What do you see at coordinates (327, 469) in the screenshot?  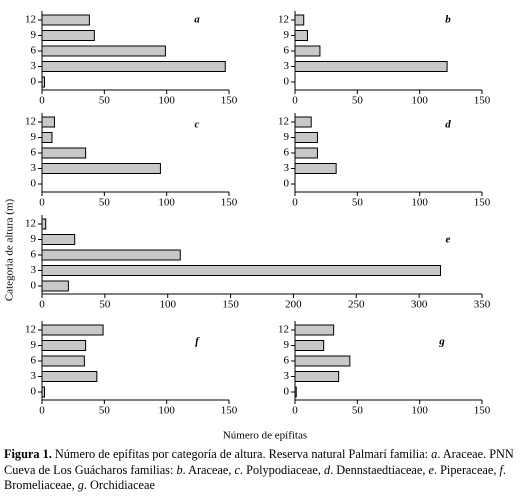 I see `caption-text: d` at bounding box center [327, 469].